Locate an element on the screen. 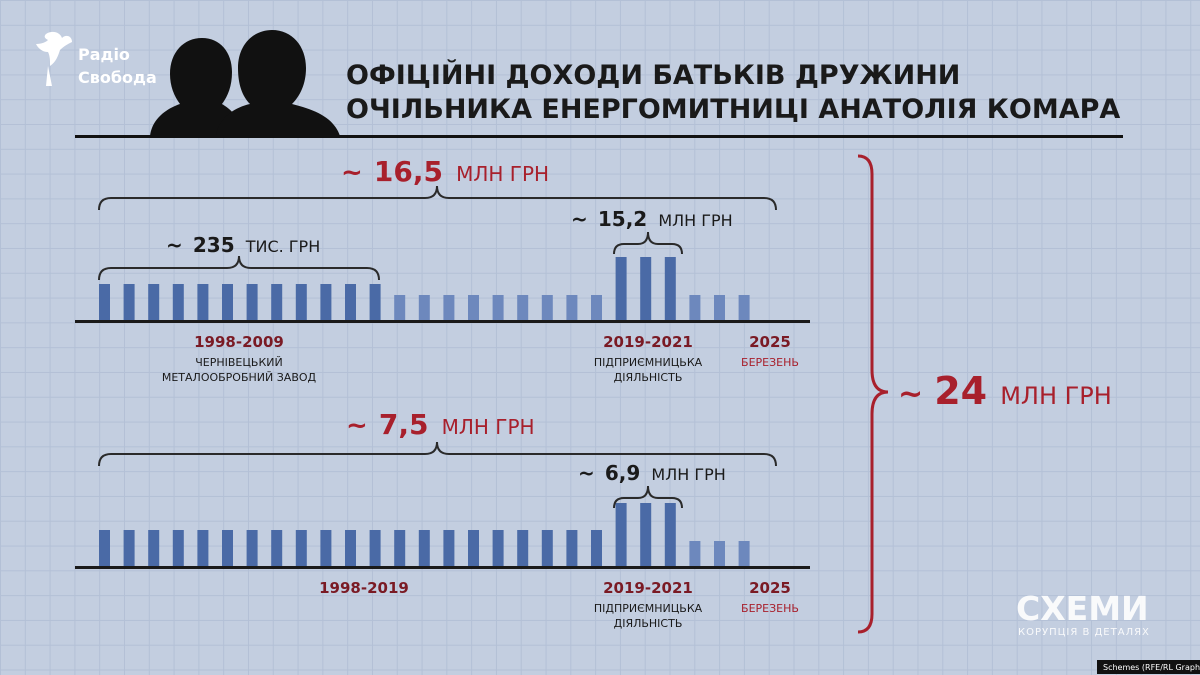  title-line-1: ОФІЦІЙНІ ДОХОДИ БАТЬКІВ ДРУЖИНИ is located at coordinates (653, 75).